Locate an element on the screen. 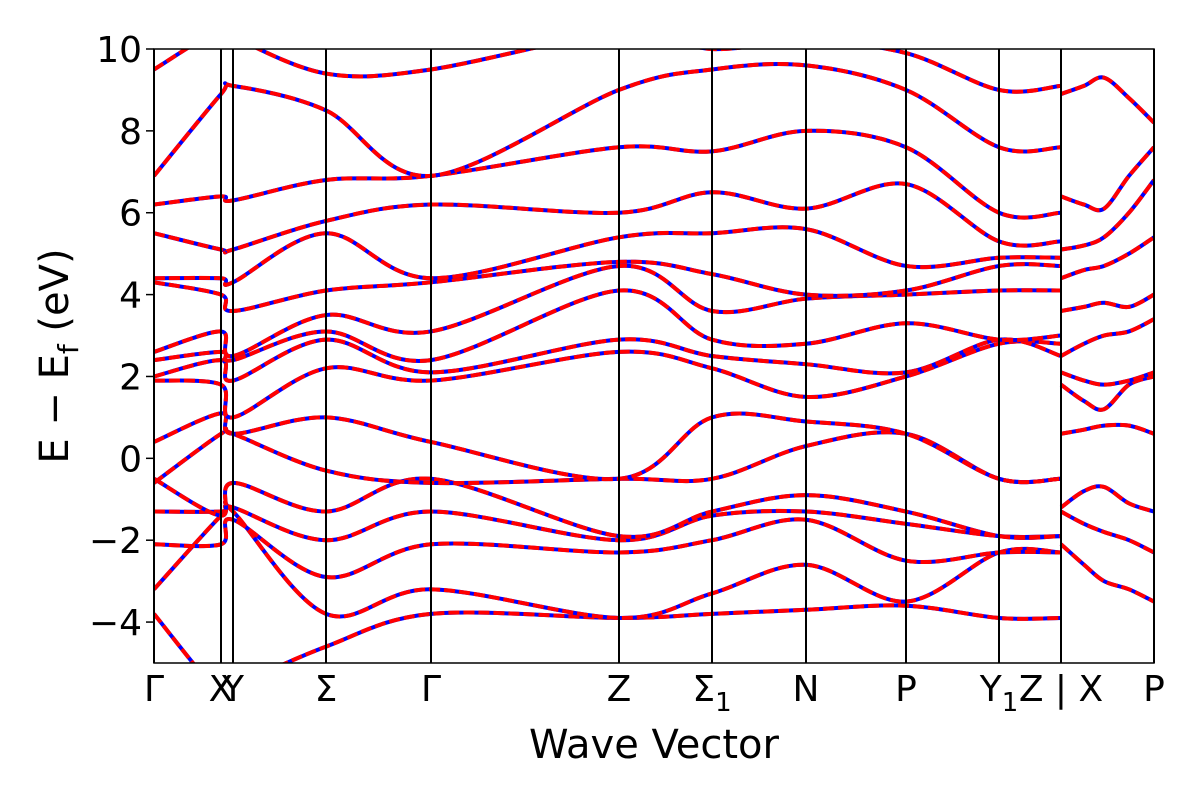 Image resolution: width=1200 pixels, height=800 pixels. x-tick-label-3: Σ is located at coordinates (326, 689).